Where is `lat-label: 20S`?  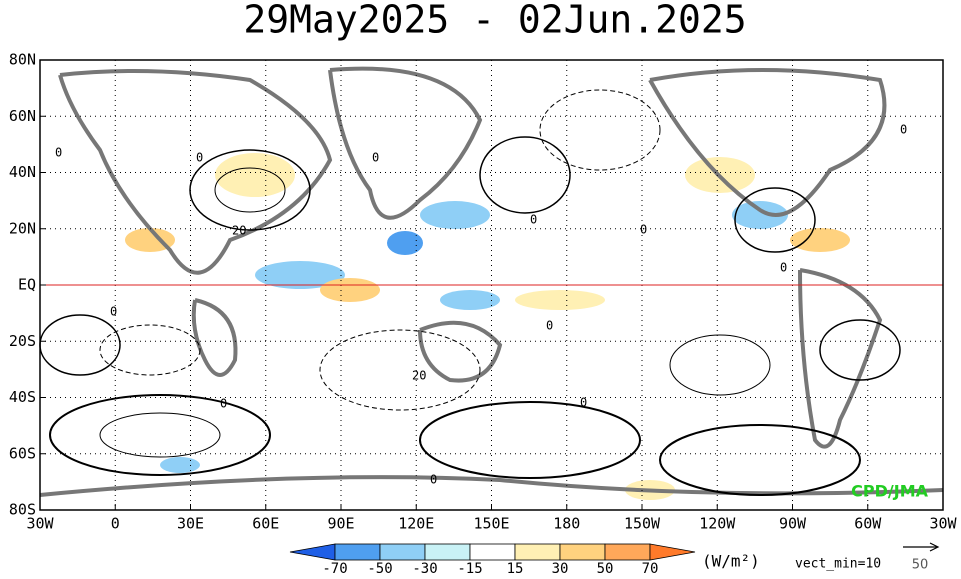
lat-label: 20S is located at coordinates (22, 341).